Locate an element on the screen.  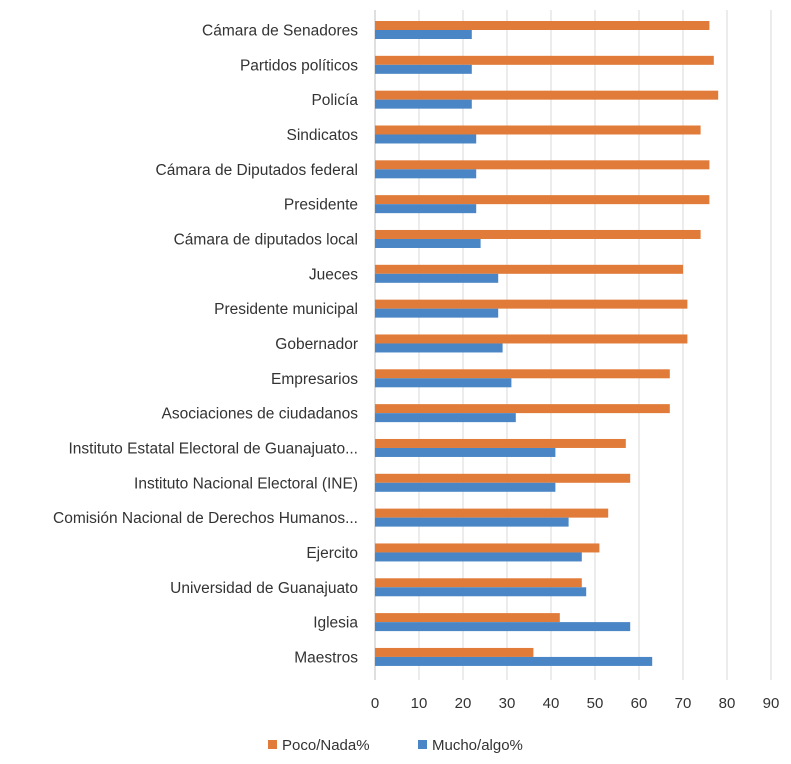
category-label: Presidente is located at coordinates (321, 205).